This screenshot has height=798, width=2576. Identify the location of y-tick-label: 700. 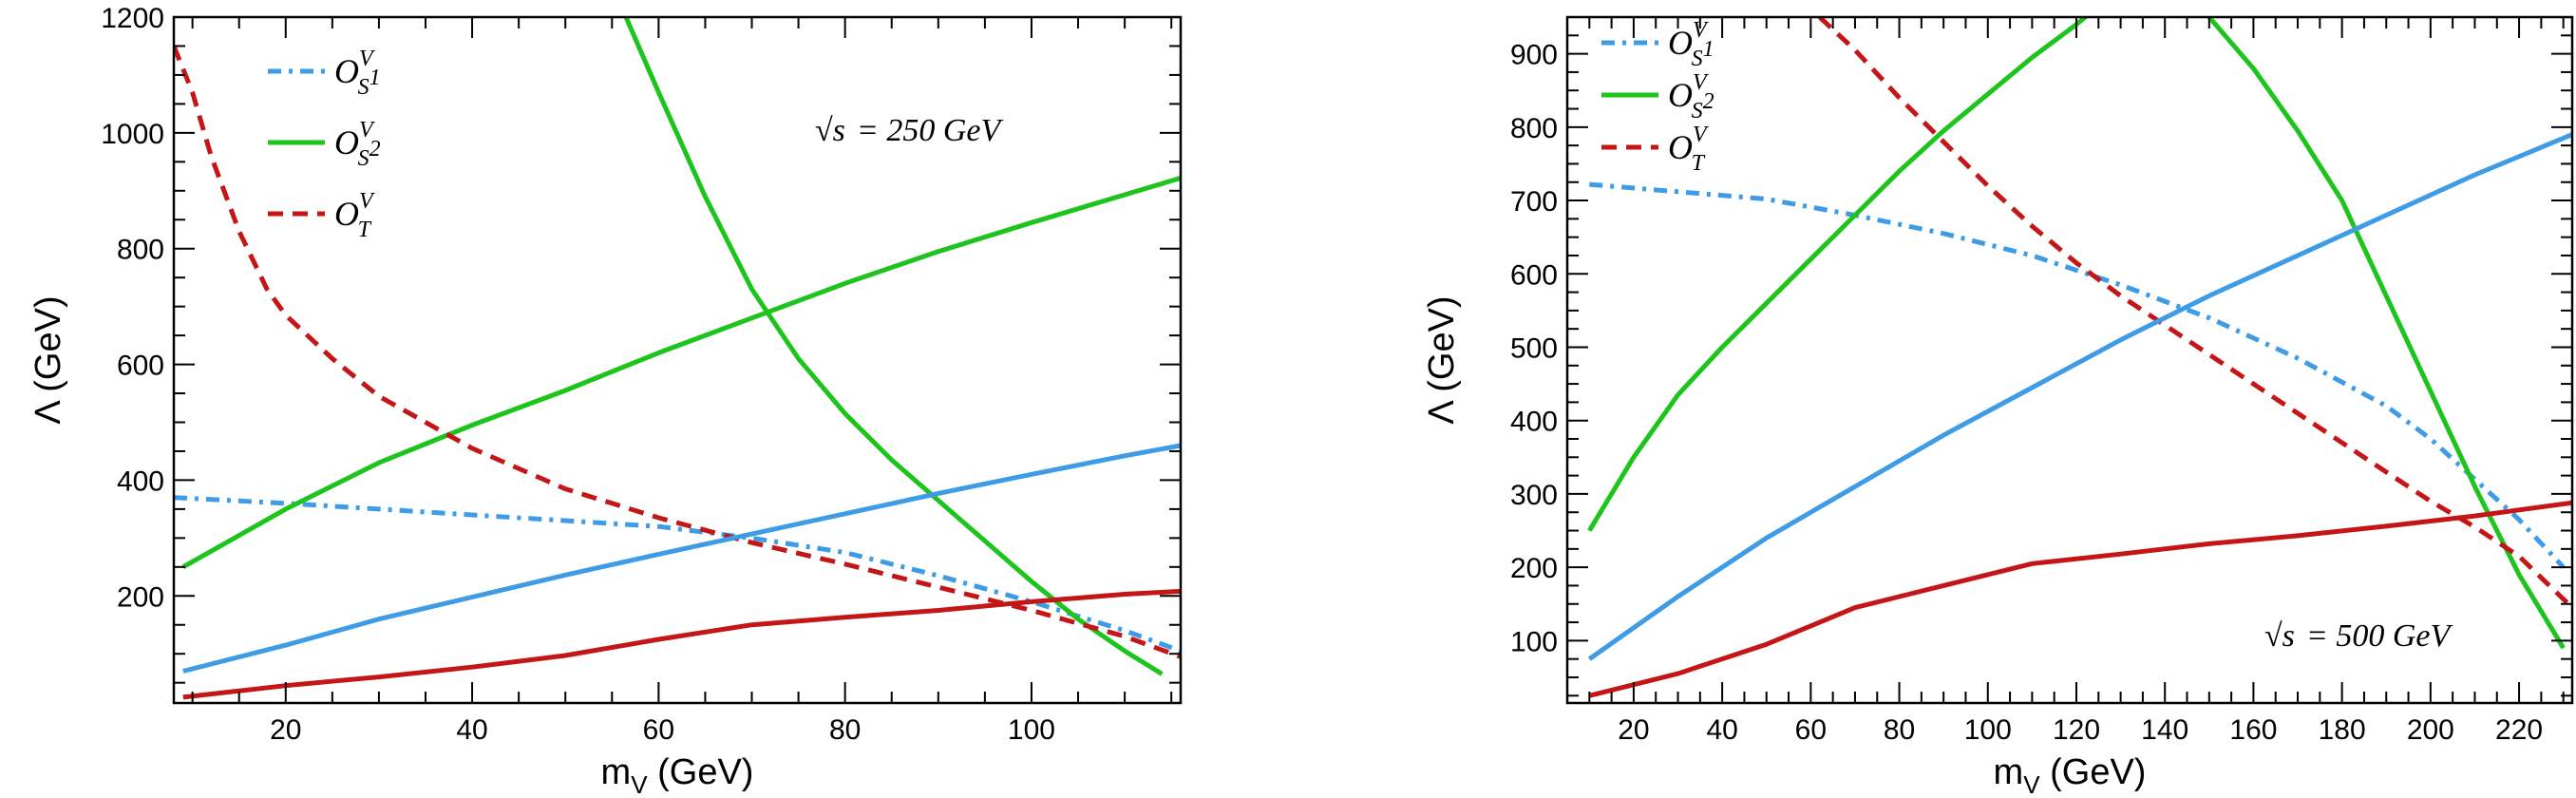
(1534, 202).